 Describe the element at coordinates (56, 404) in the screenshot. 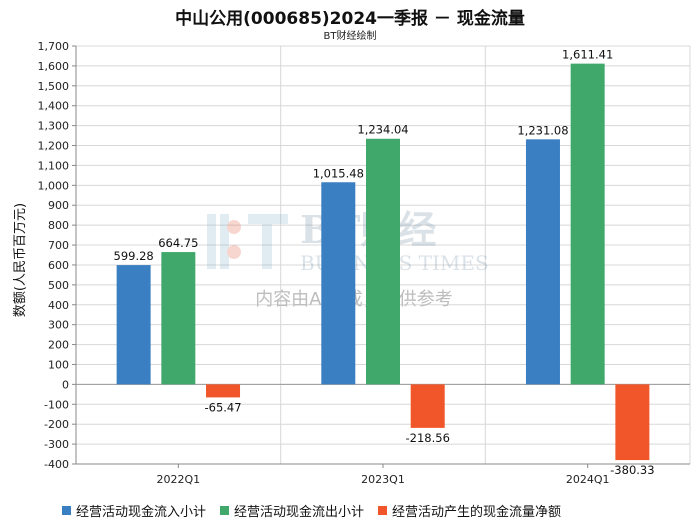

I see `y-tick-label: -100` at that location.